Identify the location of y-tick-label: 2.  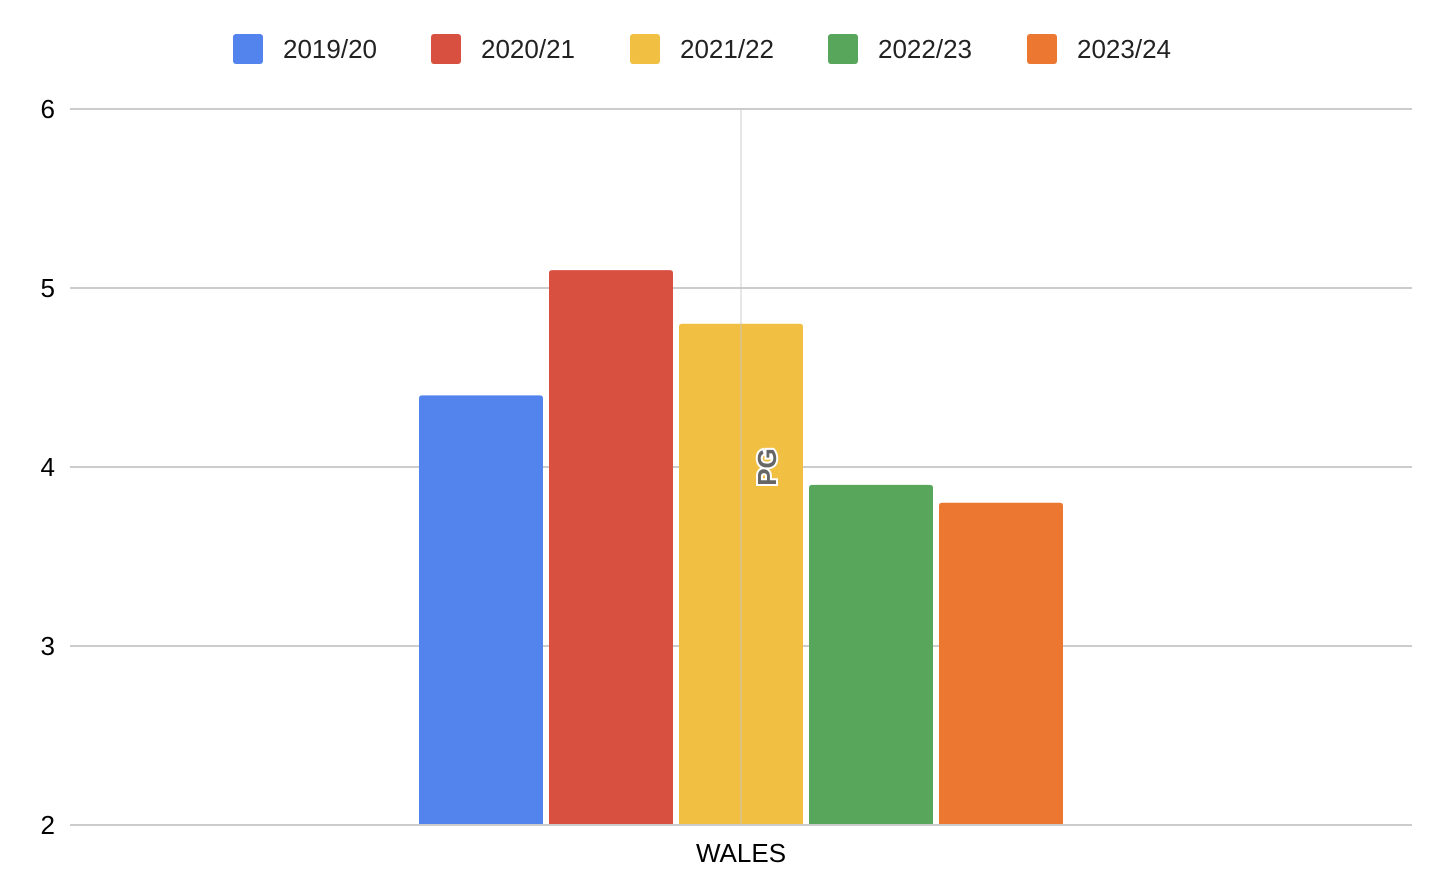
(48, 825).